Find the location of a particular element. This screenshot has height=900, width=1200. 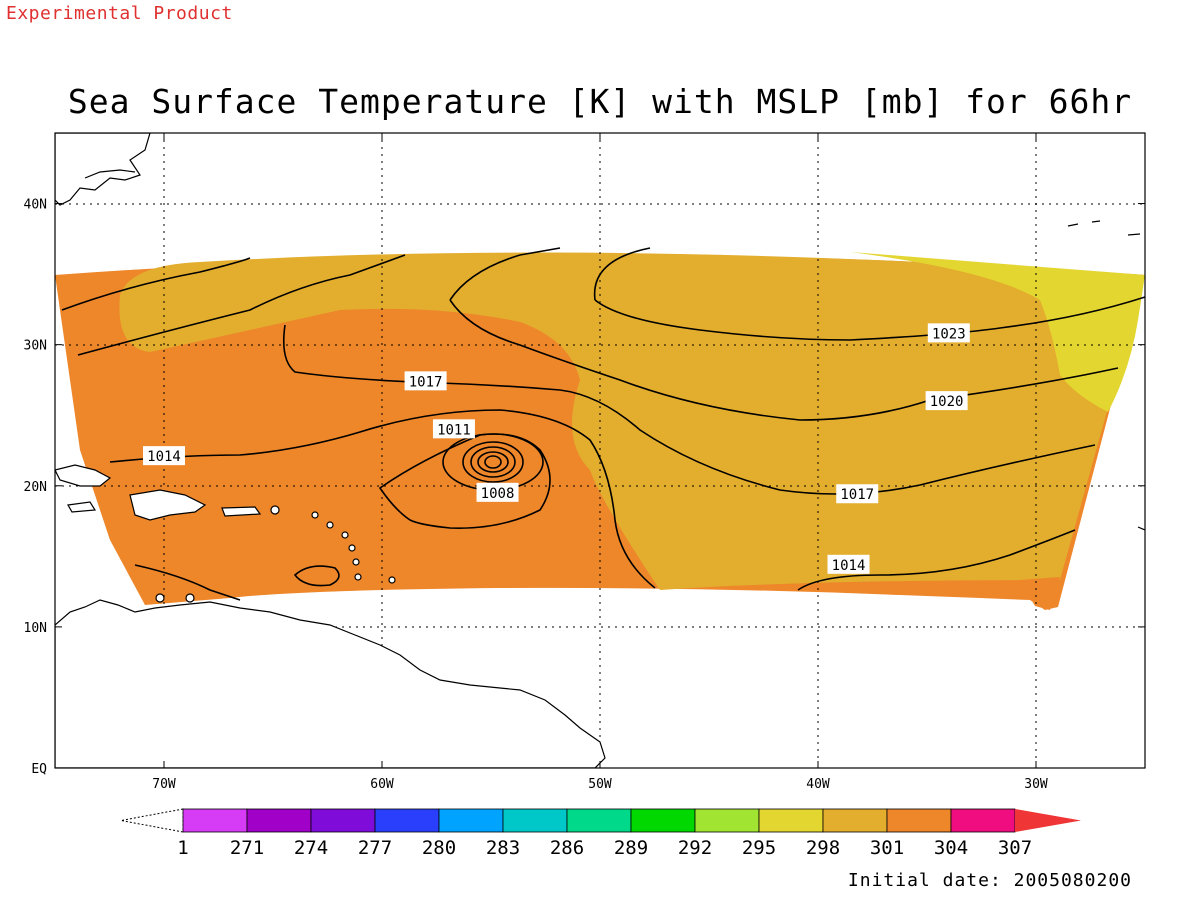

colorbar-label: 277 is located at coordinates (375, 848).